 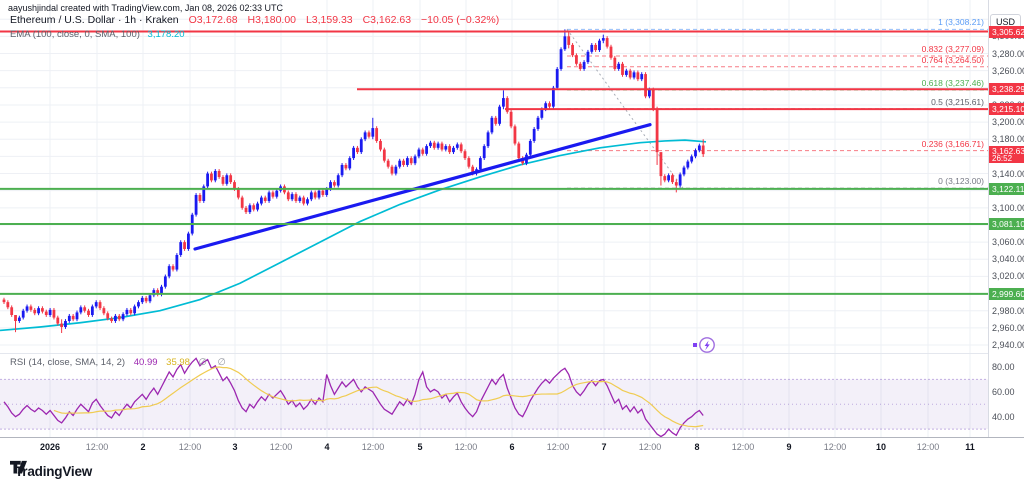 What do you see at coordinates (952, 59) in the screenshot?
I see `fib-label: 0.764 (3,264.50)` at bounding box center [952, 59].